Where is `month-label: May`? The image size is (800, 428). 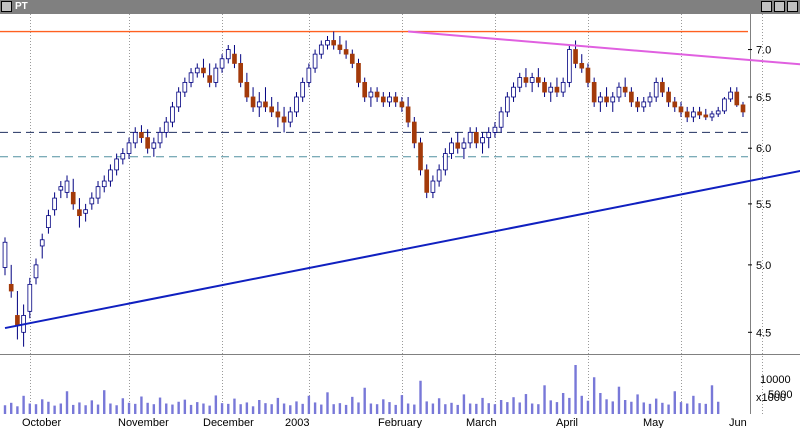
month-label: May is located at coordinates (653, 422).